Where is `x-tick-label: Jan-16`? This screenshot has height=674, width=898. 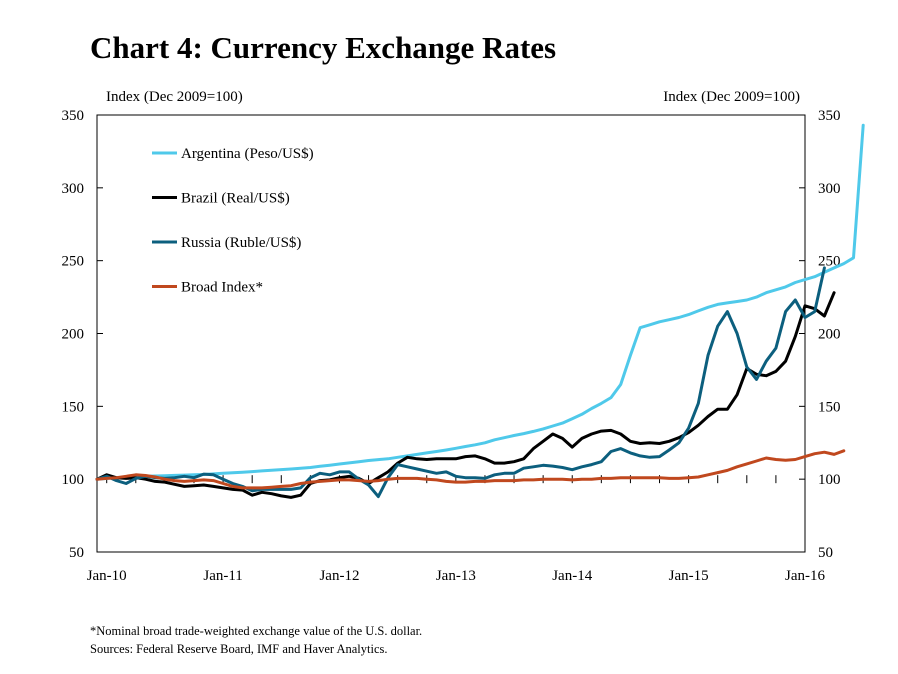 x-tick-label: Jan-16 is located at coordinates (805, 576).